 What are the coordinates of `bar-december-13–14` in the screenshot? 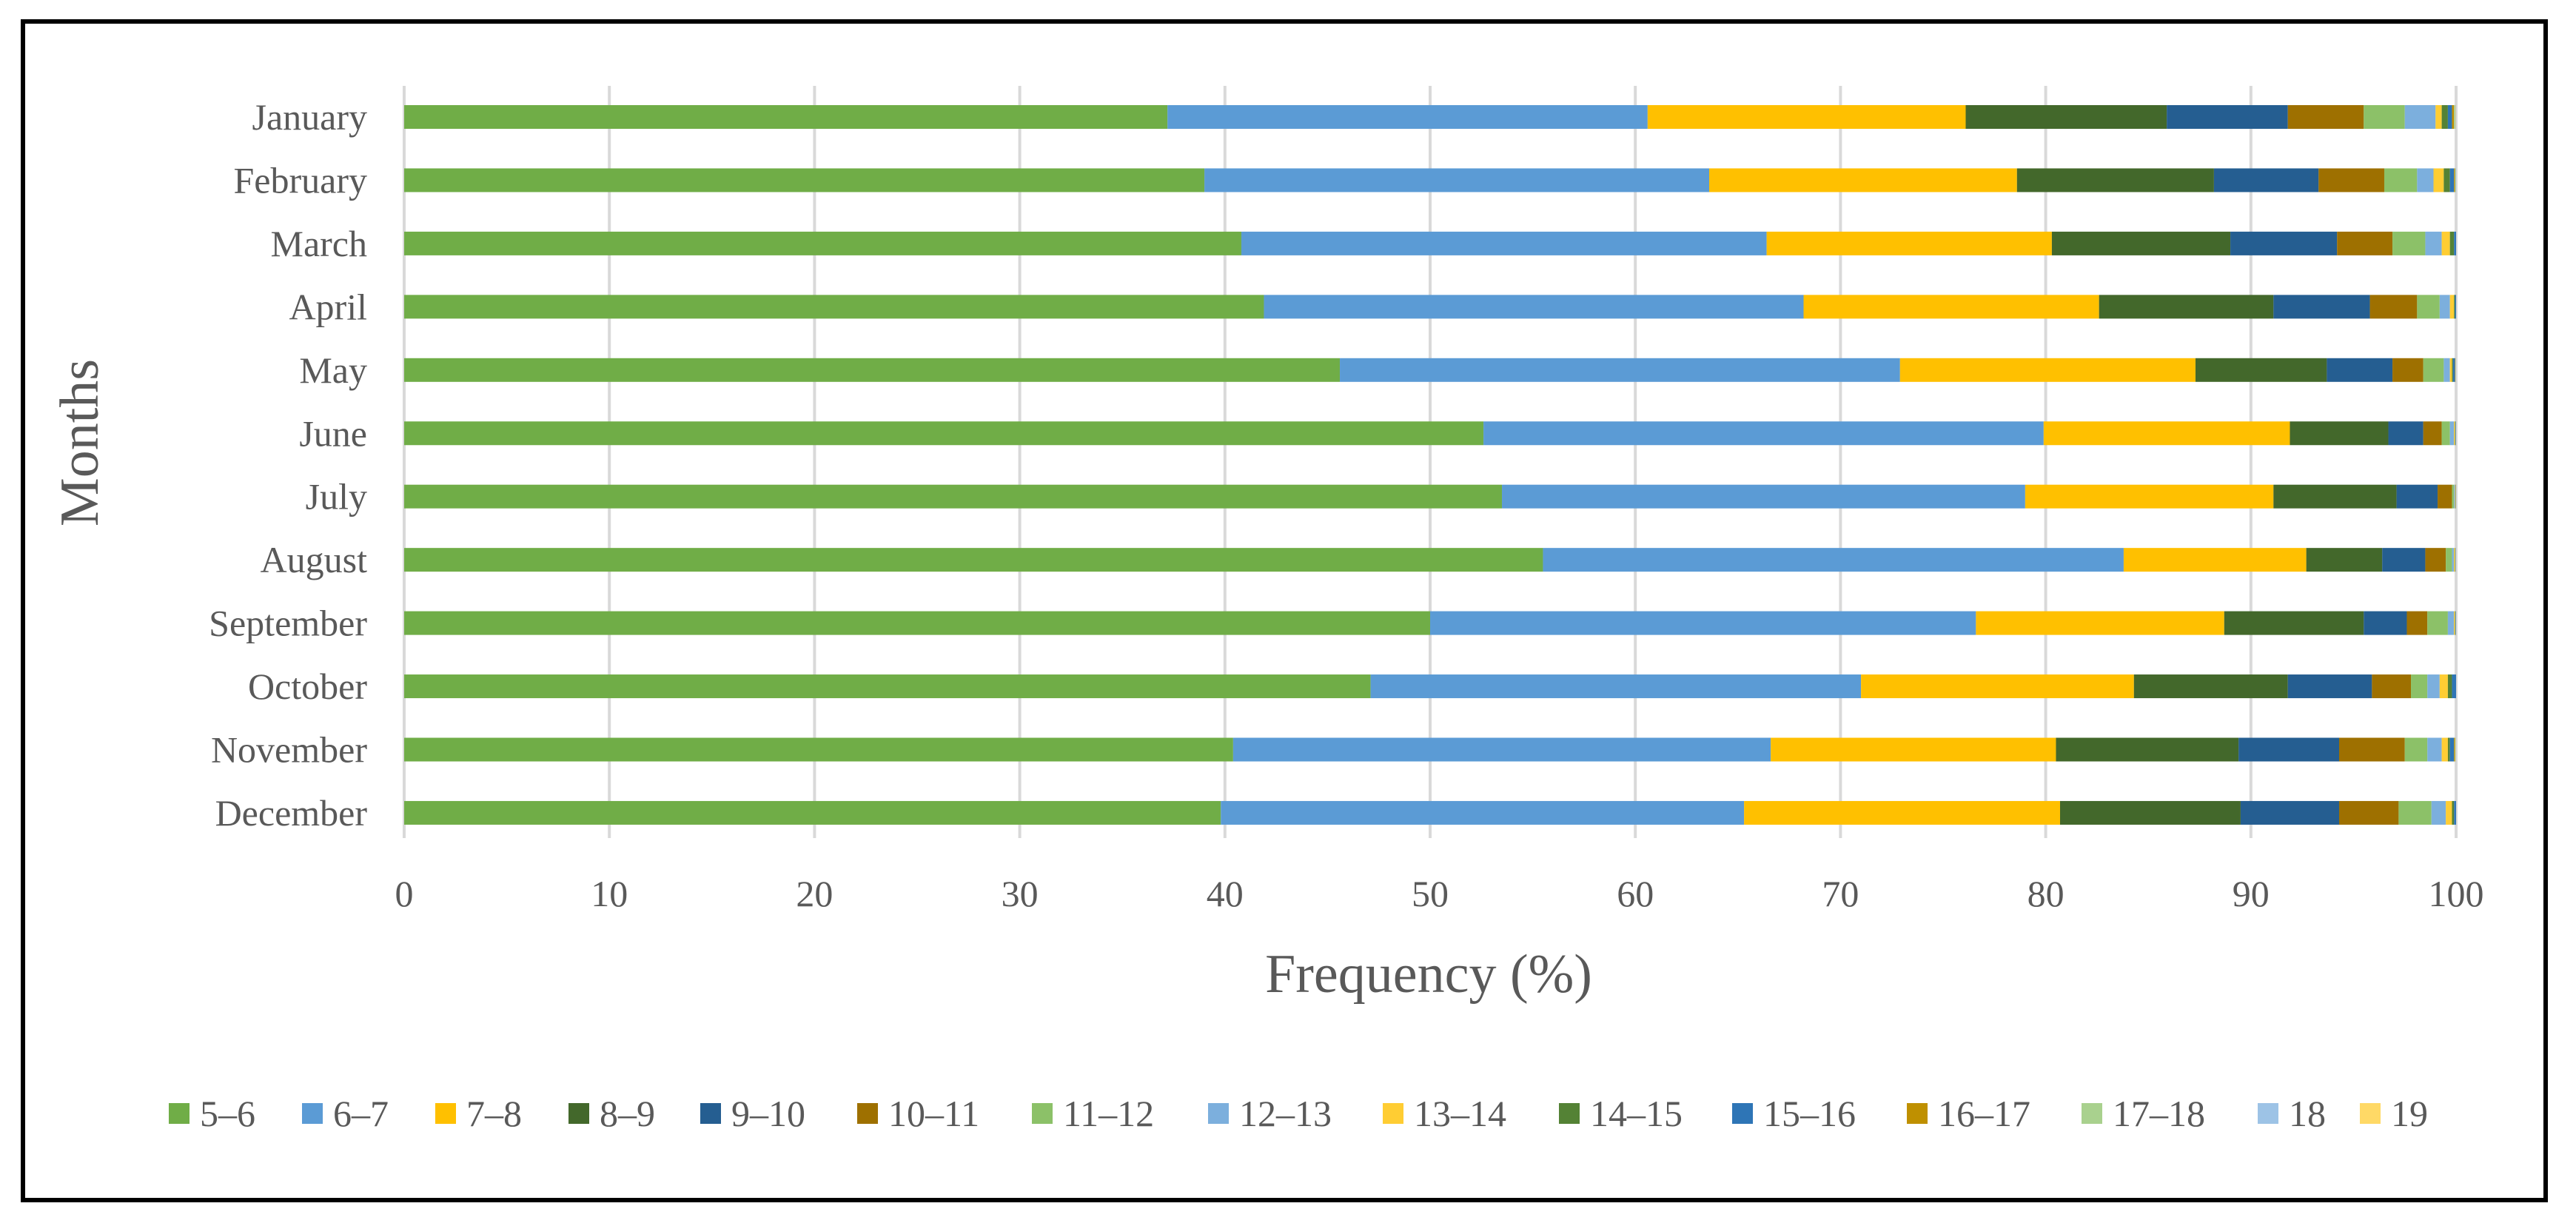 It's located at (2449, 812).